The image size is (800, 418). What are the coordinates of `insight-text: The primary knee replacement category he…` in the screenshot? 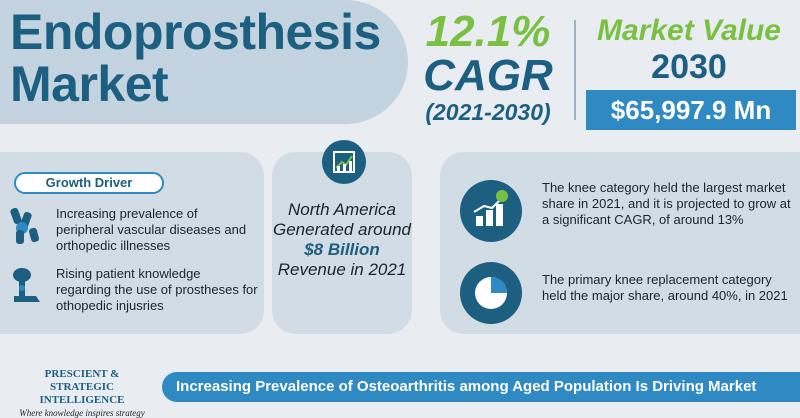 It's located at (665, 287).